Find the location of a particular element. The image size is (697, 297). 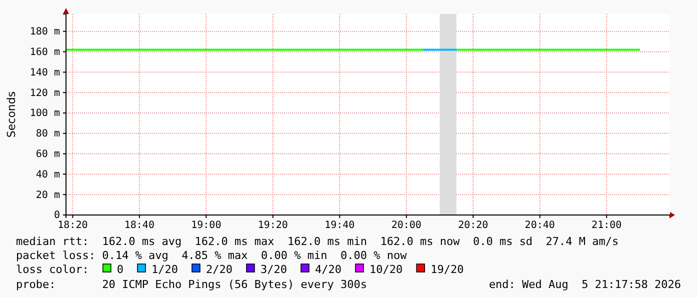

x-tick-label: 18:20 is located at coordinates (73, 226).